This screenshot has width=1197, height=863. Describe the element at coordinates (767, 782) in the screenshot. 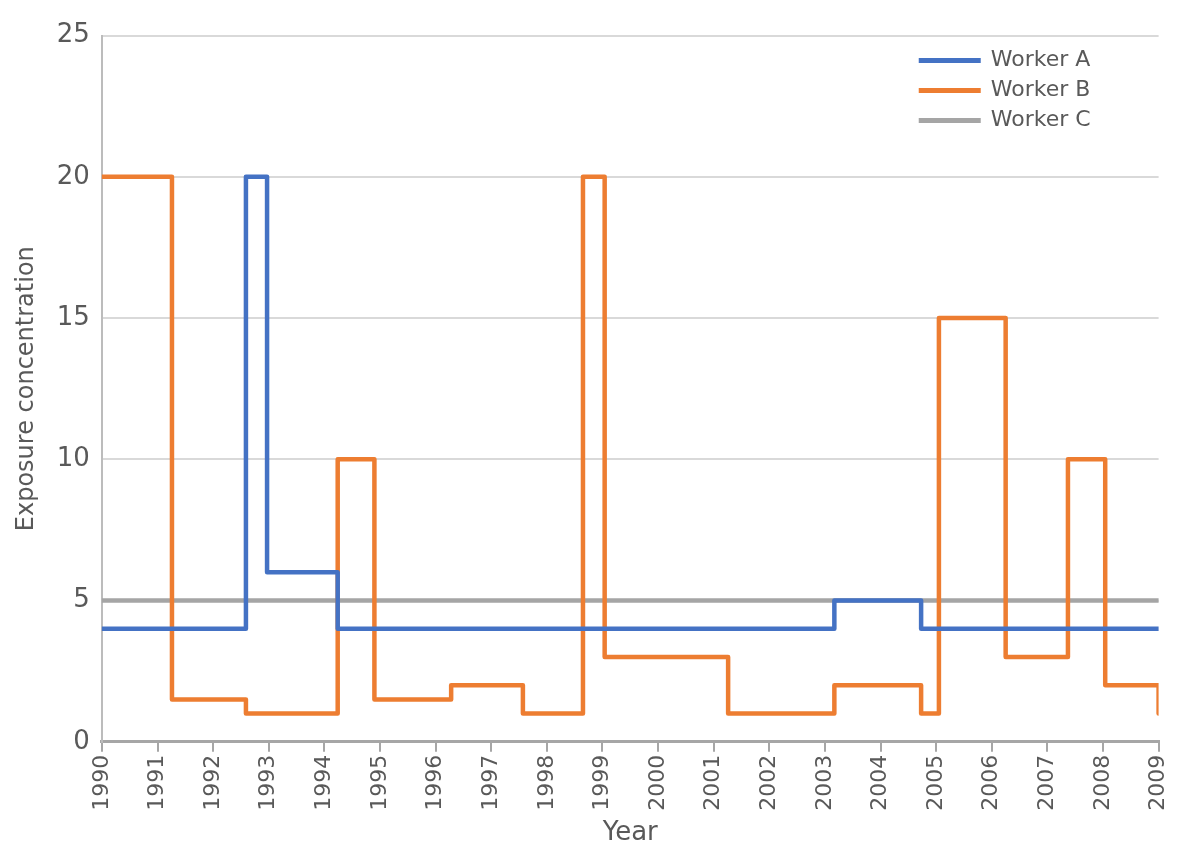

I see `x-tick-label: 2002` at that location.